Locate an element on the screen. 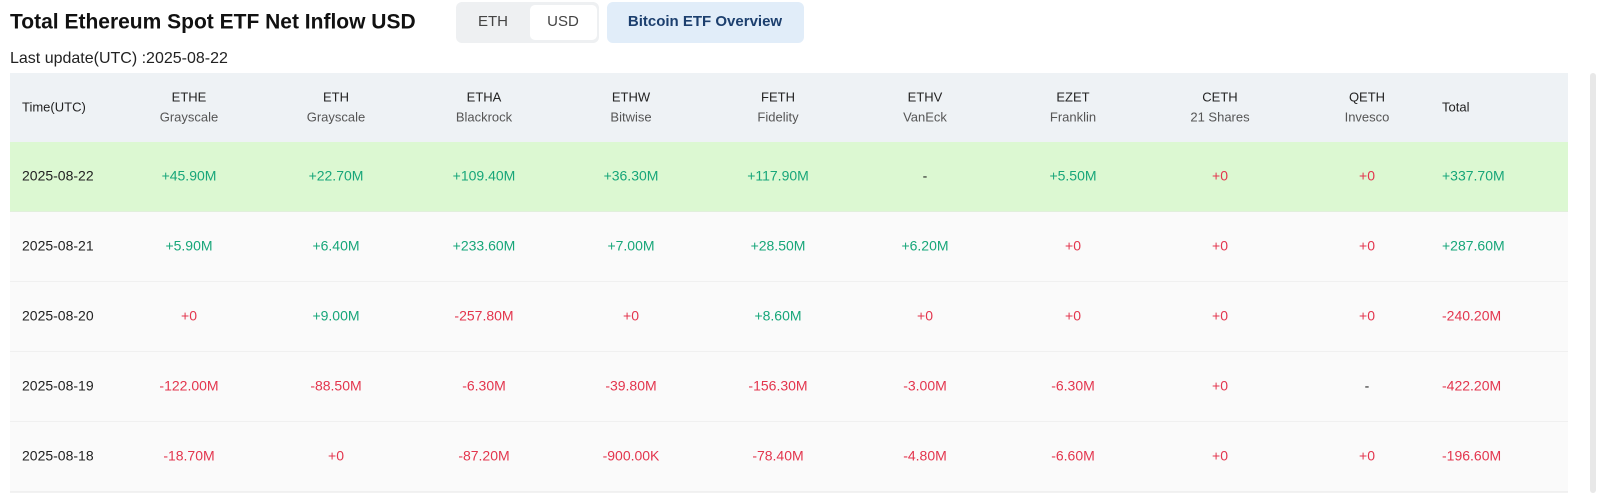  column-issuer: Invesco is located at coordinates (1367, 116).